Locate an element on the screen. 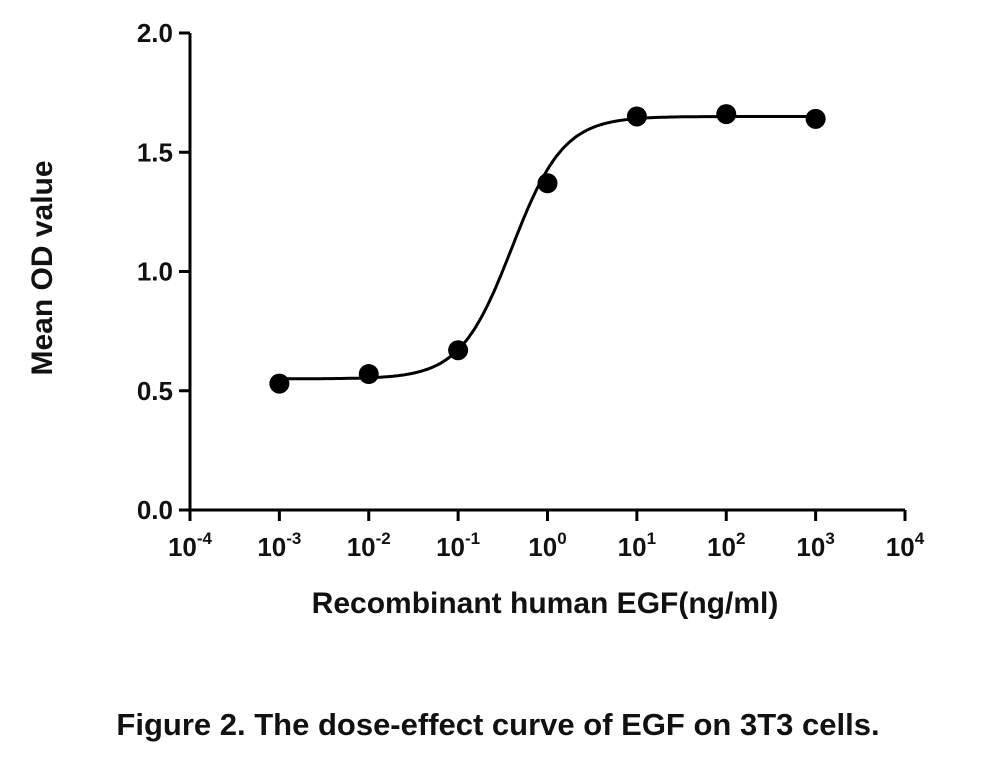 This screenshot has width=1000, height=766. x-tick-label: 10² is located at coordinates (726, 545).